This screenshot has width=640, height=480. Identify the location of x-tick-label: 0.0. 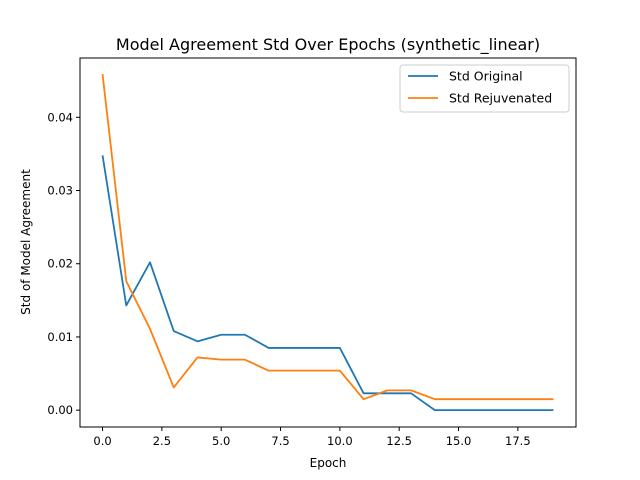
(102, 441).